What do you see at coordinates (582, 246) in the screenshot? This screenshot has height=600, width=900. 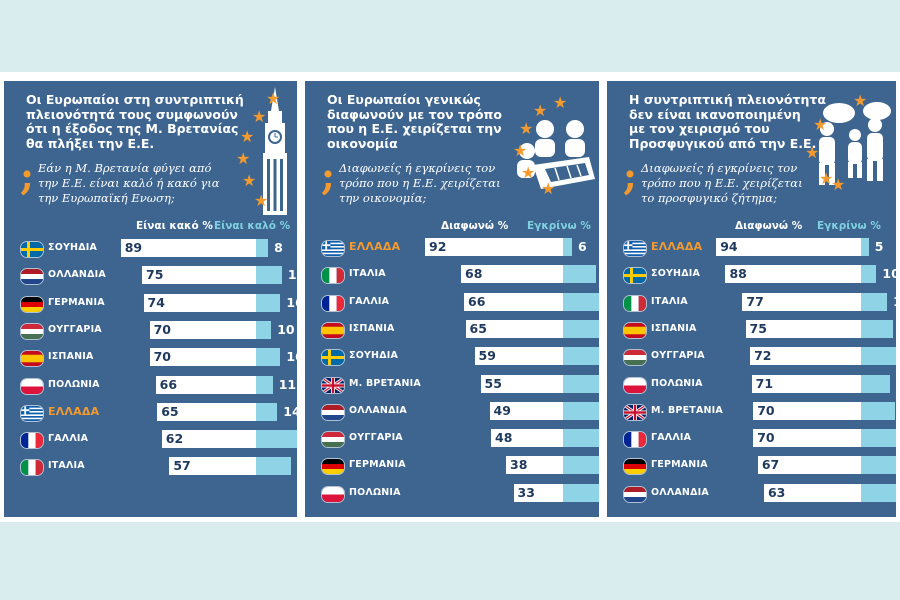 I see `value-label-series-2: 6` at bounding box center [582, 246].